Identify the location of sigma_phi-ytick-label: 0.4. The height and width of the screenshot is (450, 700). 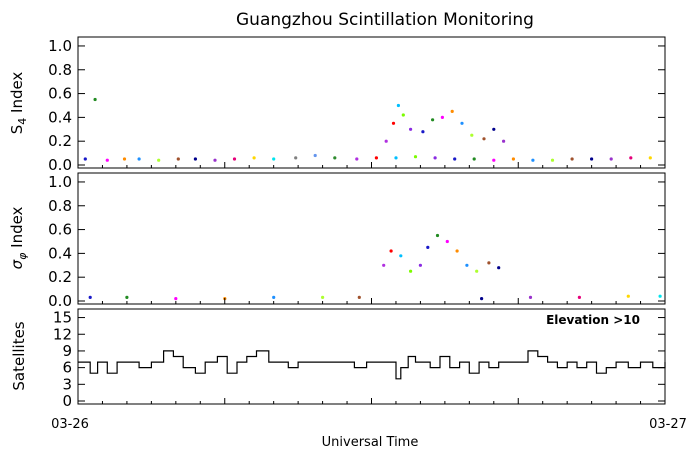
(60, 253).